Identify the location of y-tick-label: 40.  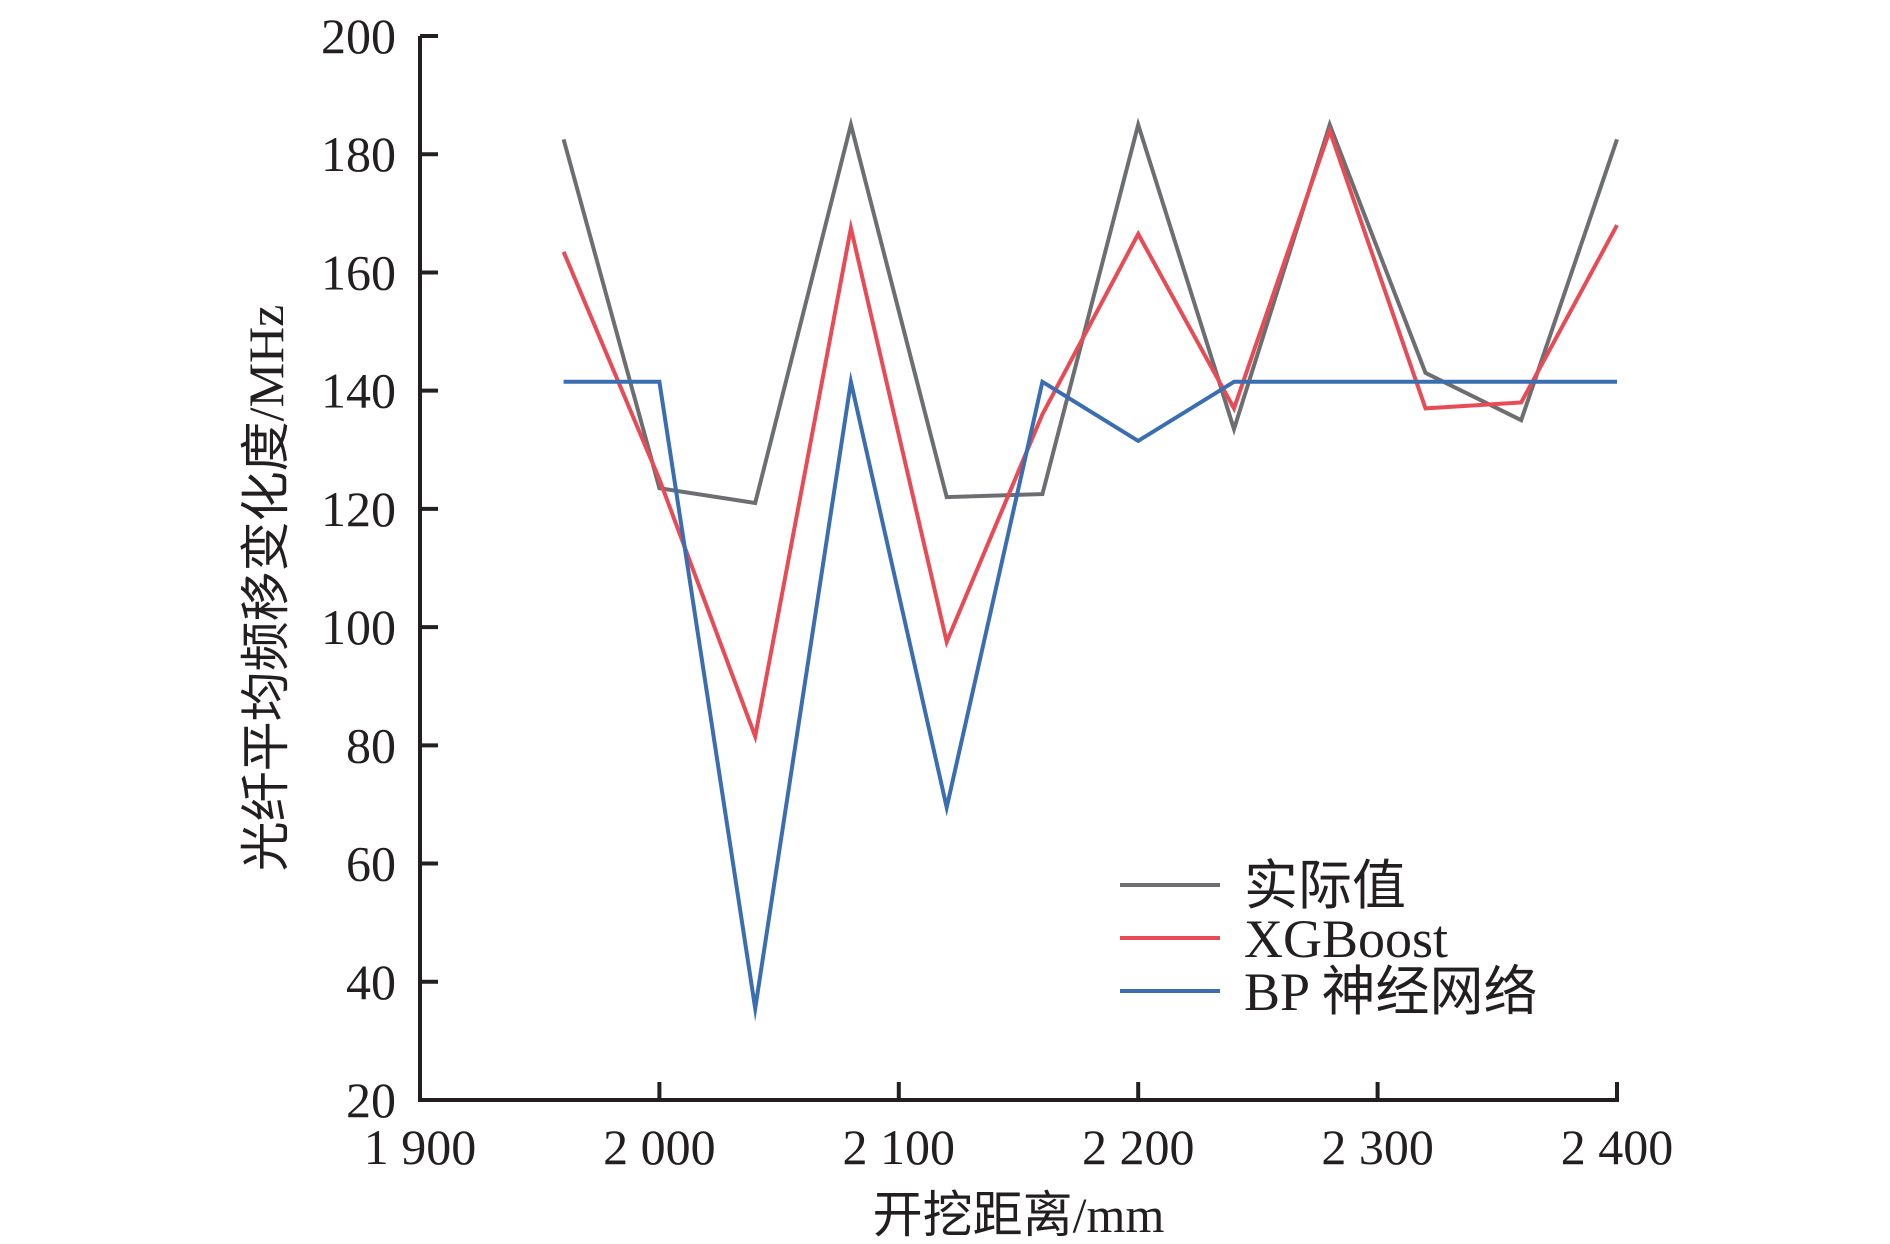
(371, 982).